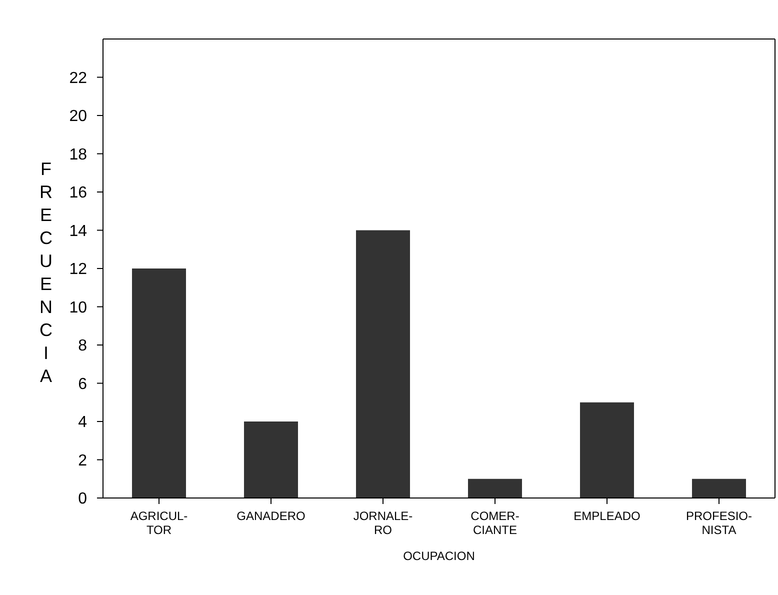 The width and height of the screenshot is (778, 595). I want to click on x-tick-label: JORNALE- RO, so click(383, 523).